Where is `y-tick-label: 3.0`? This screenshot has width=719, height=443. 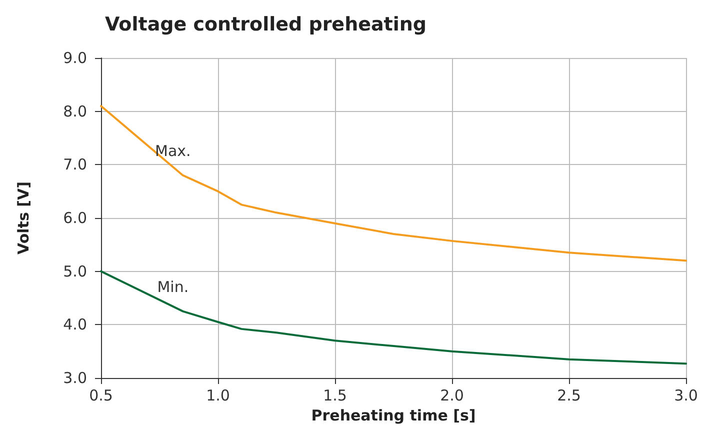 y-tick-label: 3.0 is located at coordinates (75, 378).